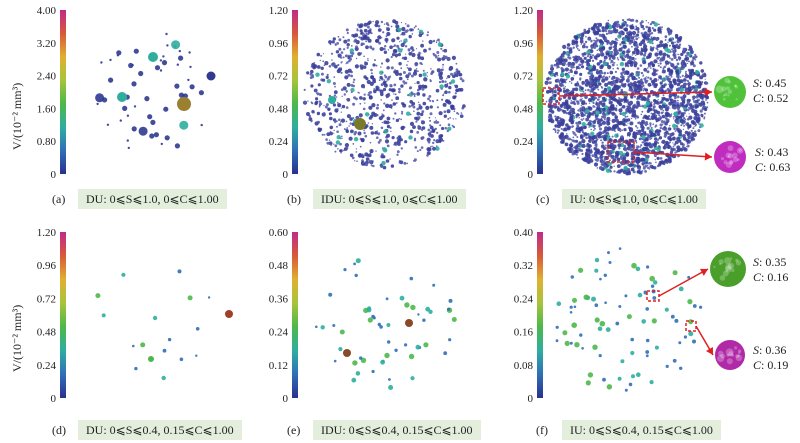 This screenshot has width=800, height=443. I want to click on colorbar-tick-label: 0.32, so click(523, 266).